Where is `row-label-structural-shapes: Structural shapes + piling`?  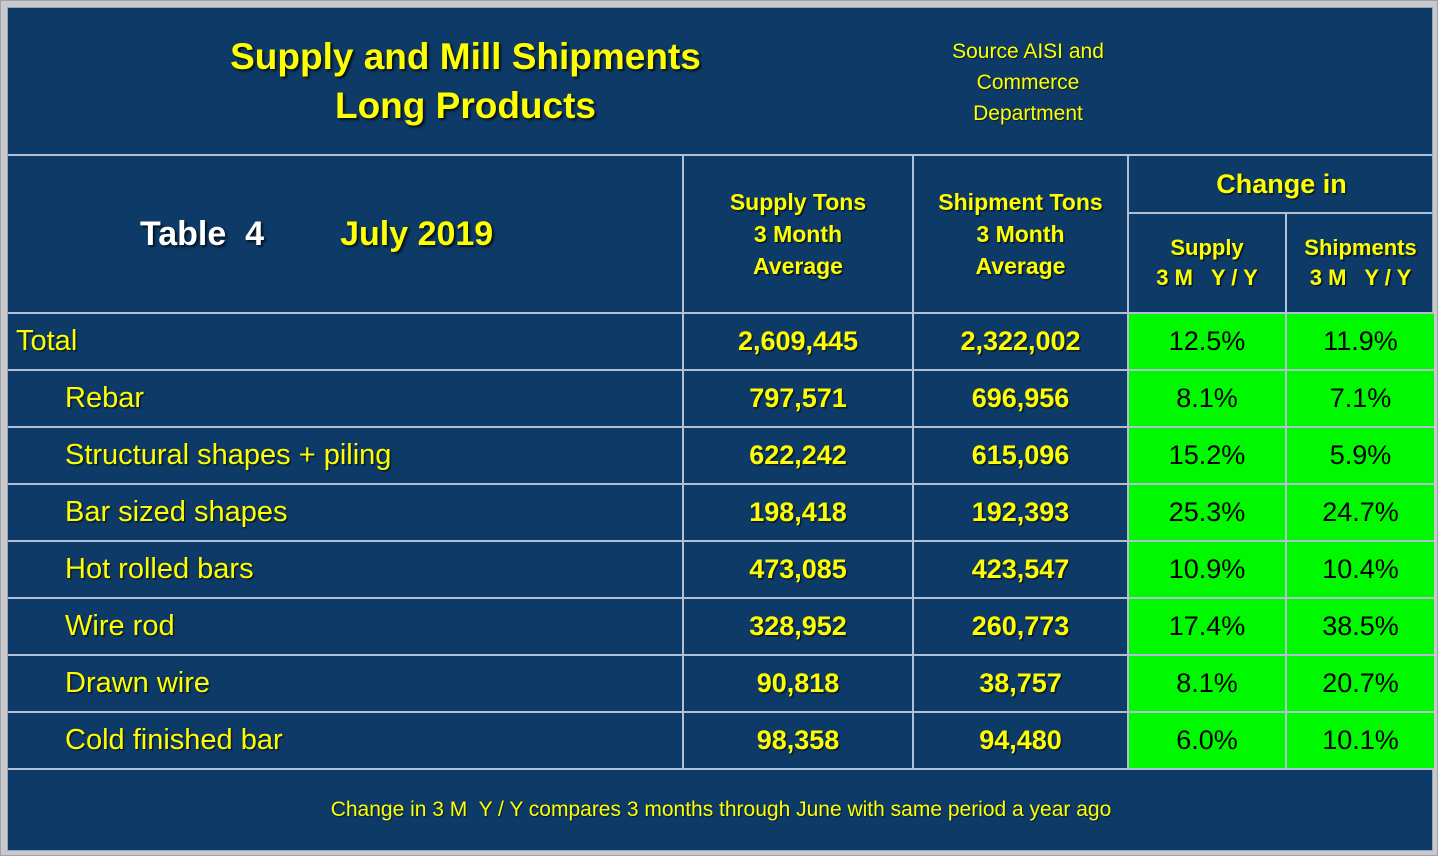
row-label-structural-shapes: Structural shapes + piling is located at coordinates (345, 456).